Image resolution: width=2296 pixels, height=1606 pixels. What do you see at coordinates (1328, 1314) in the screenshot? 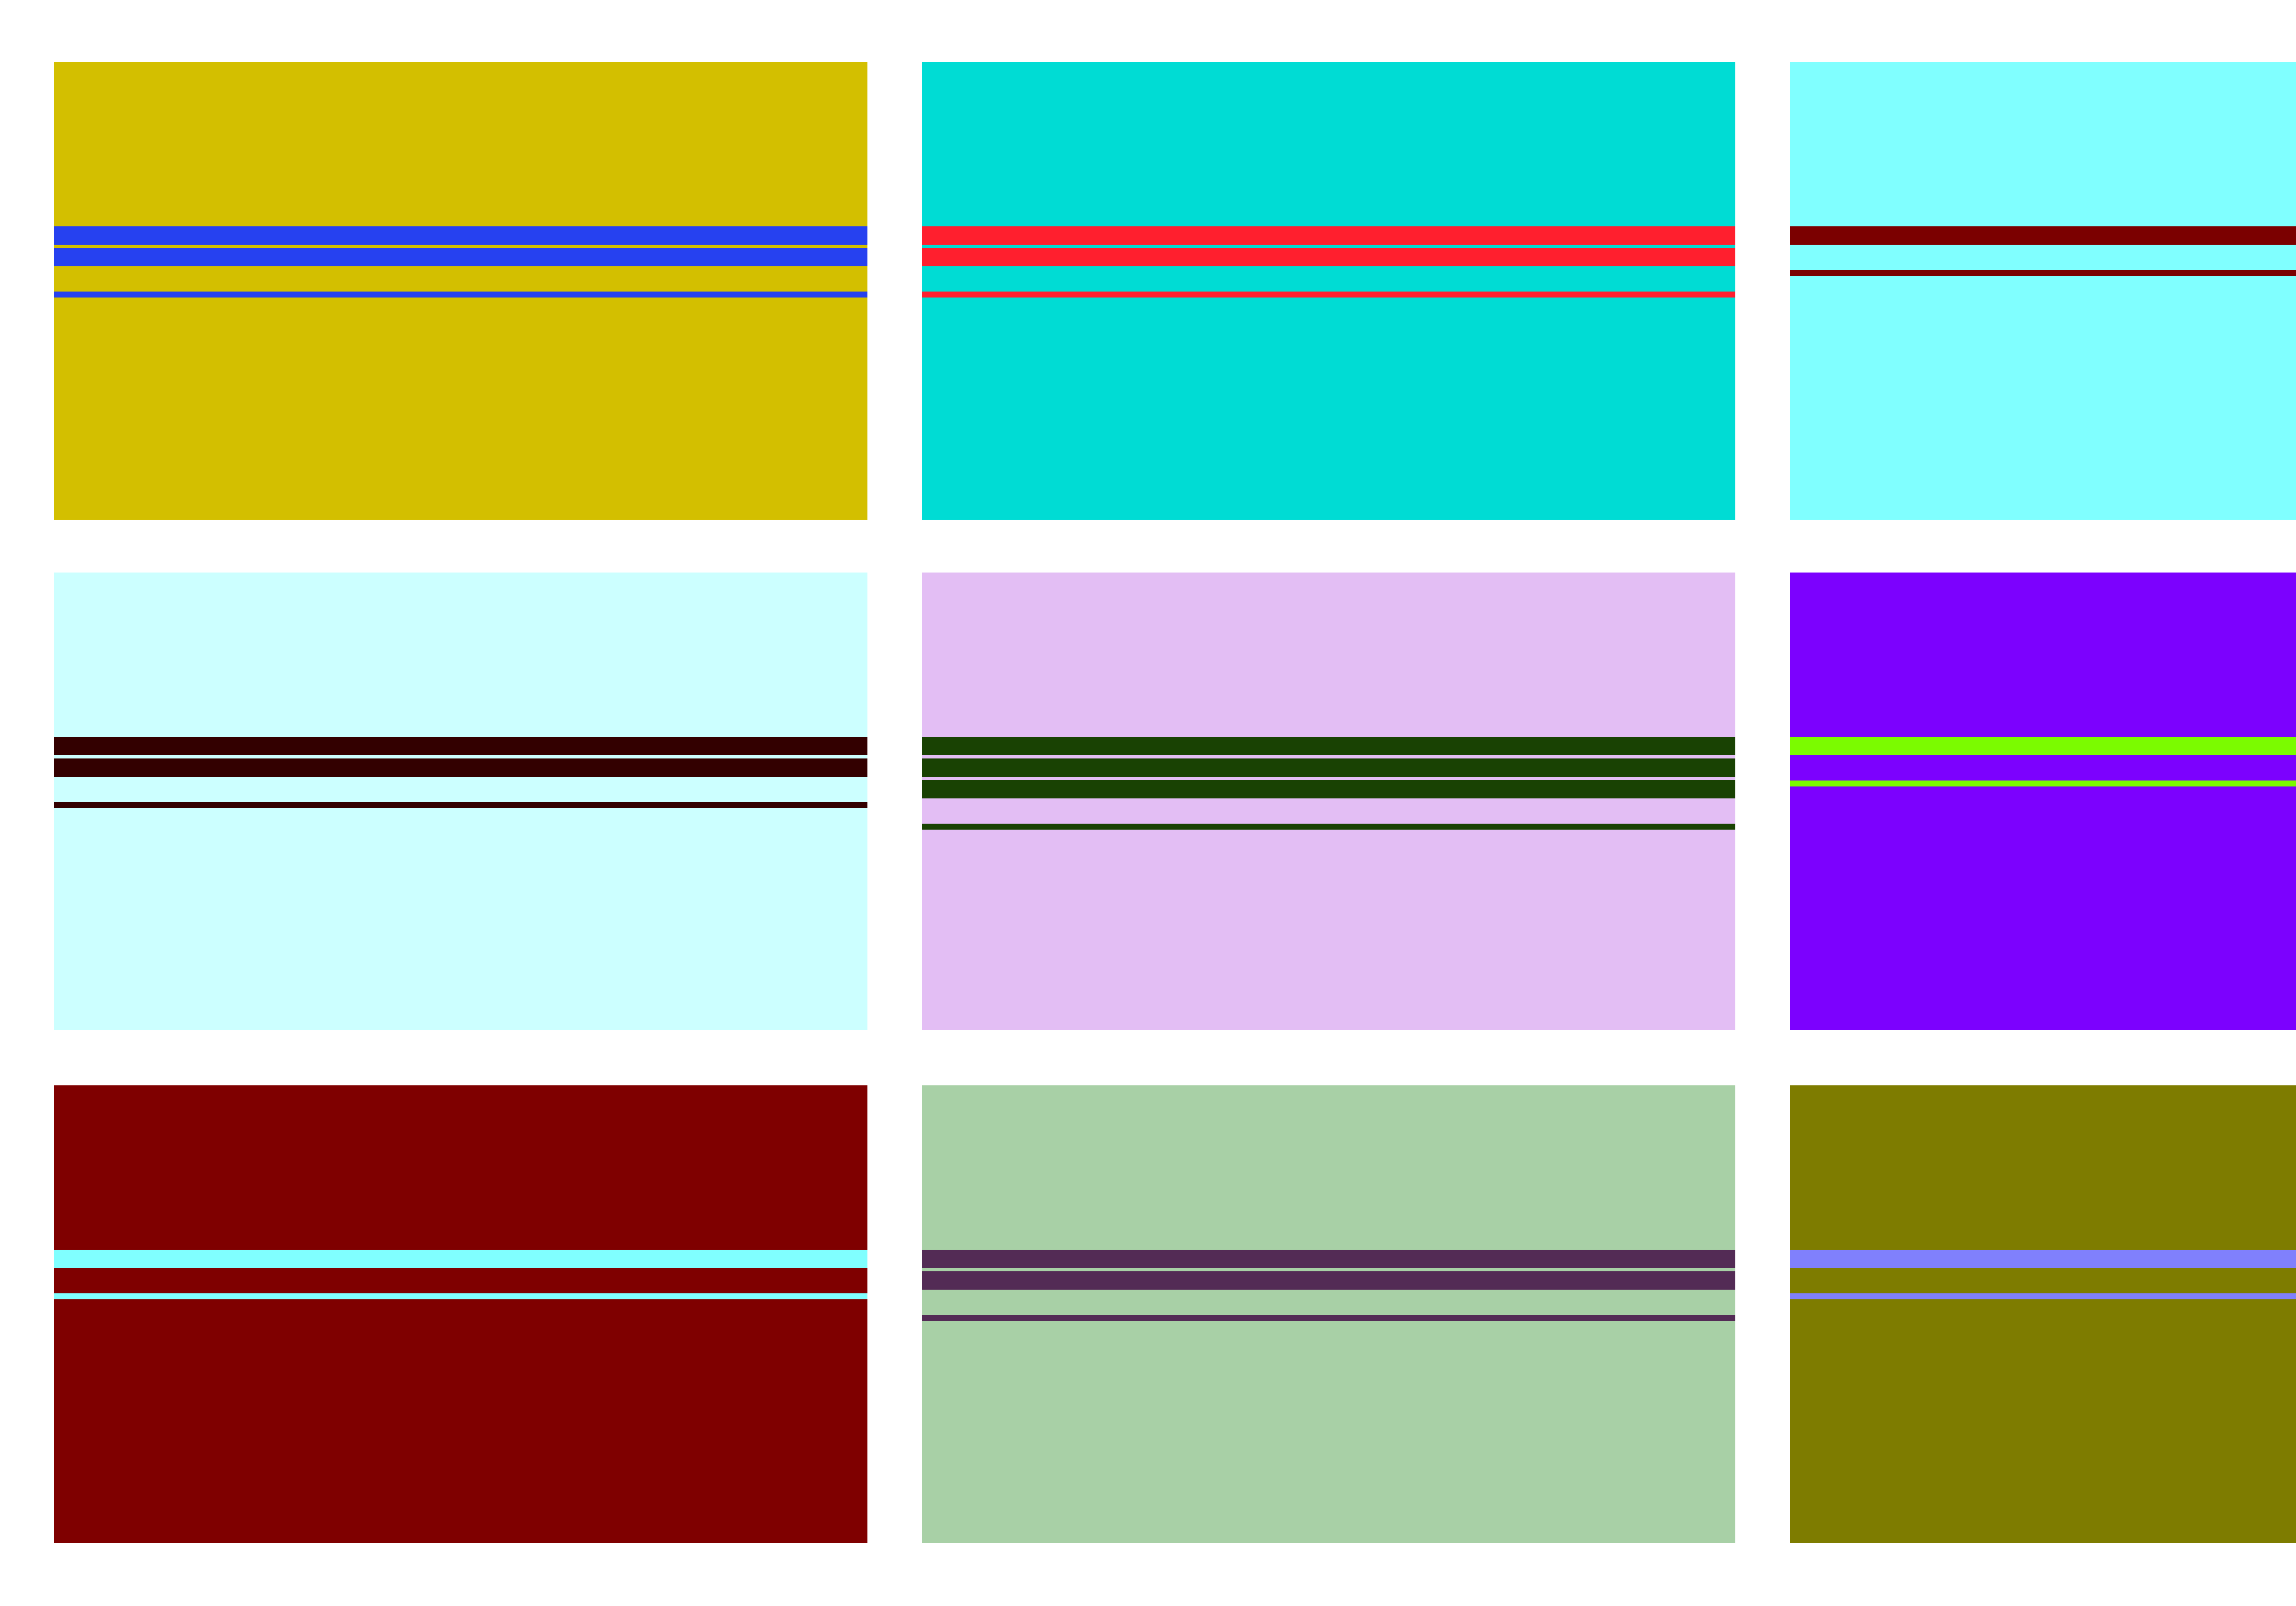
I see `panel-bottom-center` at bounding box center [1328, 1314].